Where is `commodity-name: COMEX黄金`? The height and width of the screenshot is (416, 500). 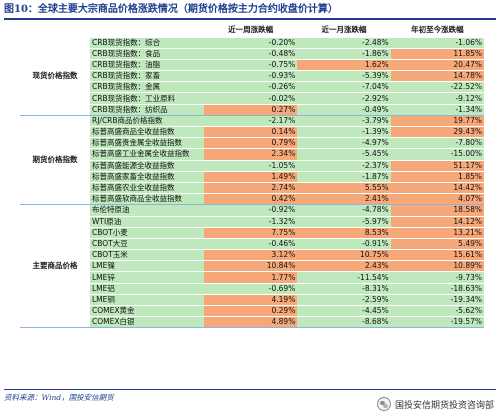 commodity-name: COMEX黄金 is located at coordinates (147, 311).